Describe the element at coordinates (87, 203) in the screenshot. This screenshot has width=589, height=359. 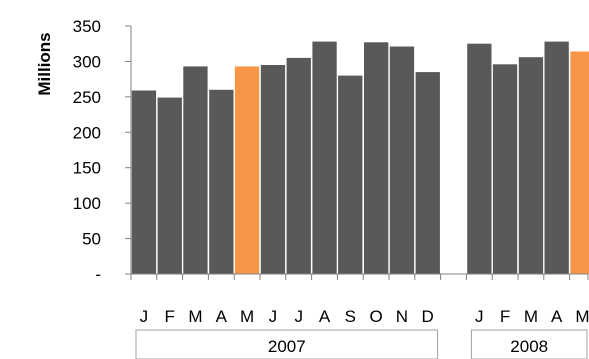
I see `y-tick-label: 100` at that location.